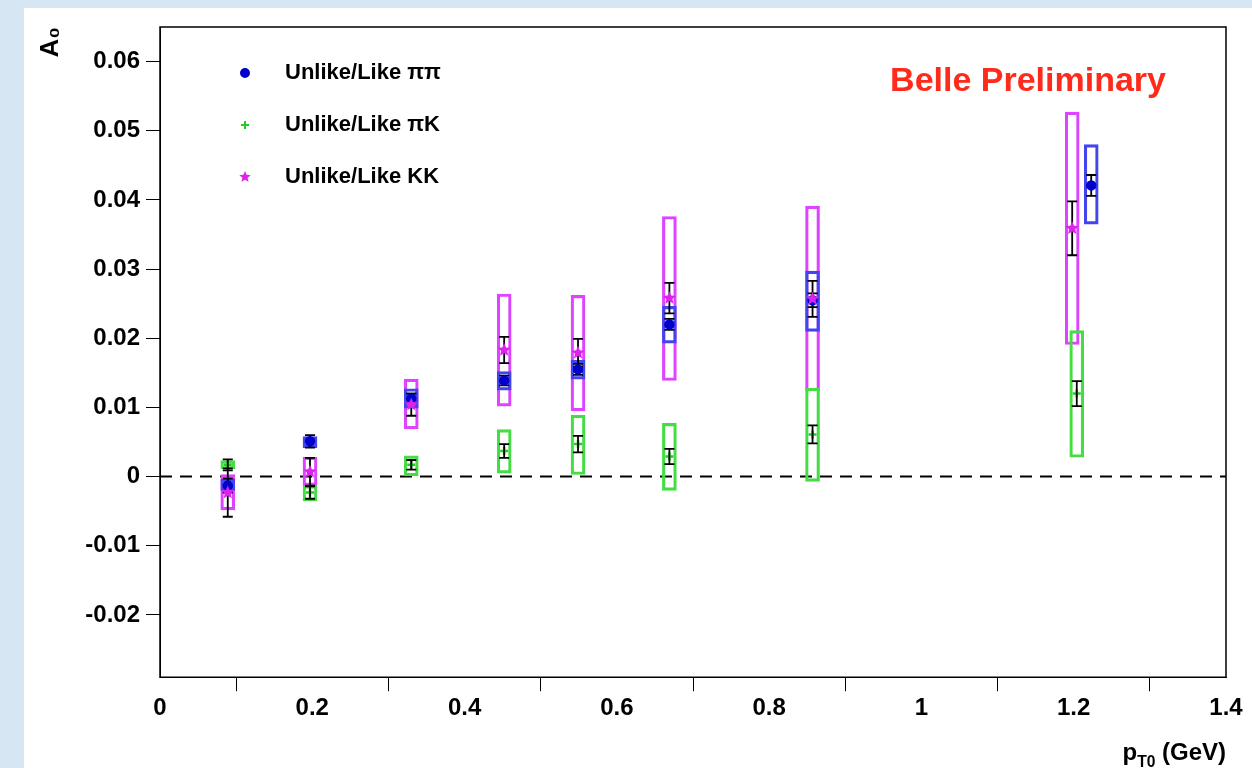 The height and width of the screenshot is (768, 1252). Describe the element at coordinates (160, 707) in the screenshot. I see `x-tick-label: 0` at that location.